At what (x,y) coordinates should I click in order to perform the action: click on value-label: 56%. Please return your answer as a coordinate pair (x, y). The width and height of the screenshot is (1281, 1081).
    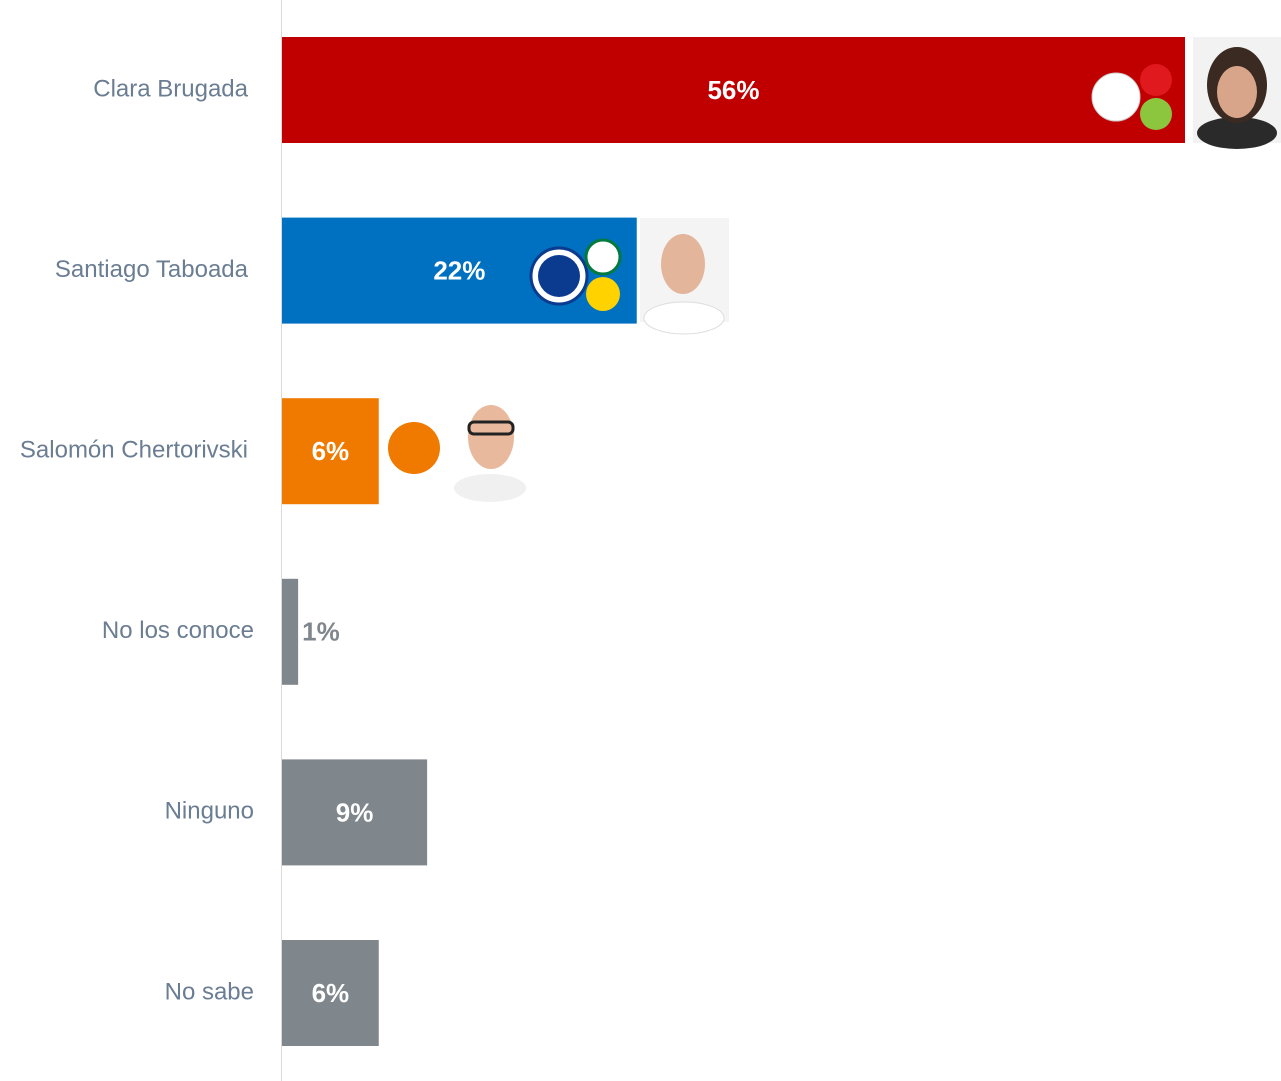
    Looking at the image, I should click on (733, 90).